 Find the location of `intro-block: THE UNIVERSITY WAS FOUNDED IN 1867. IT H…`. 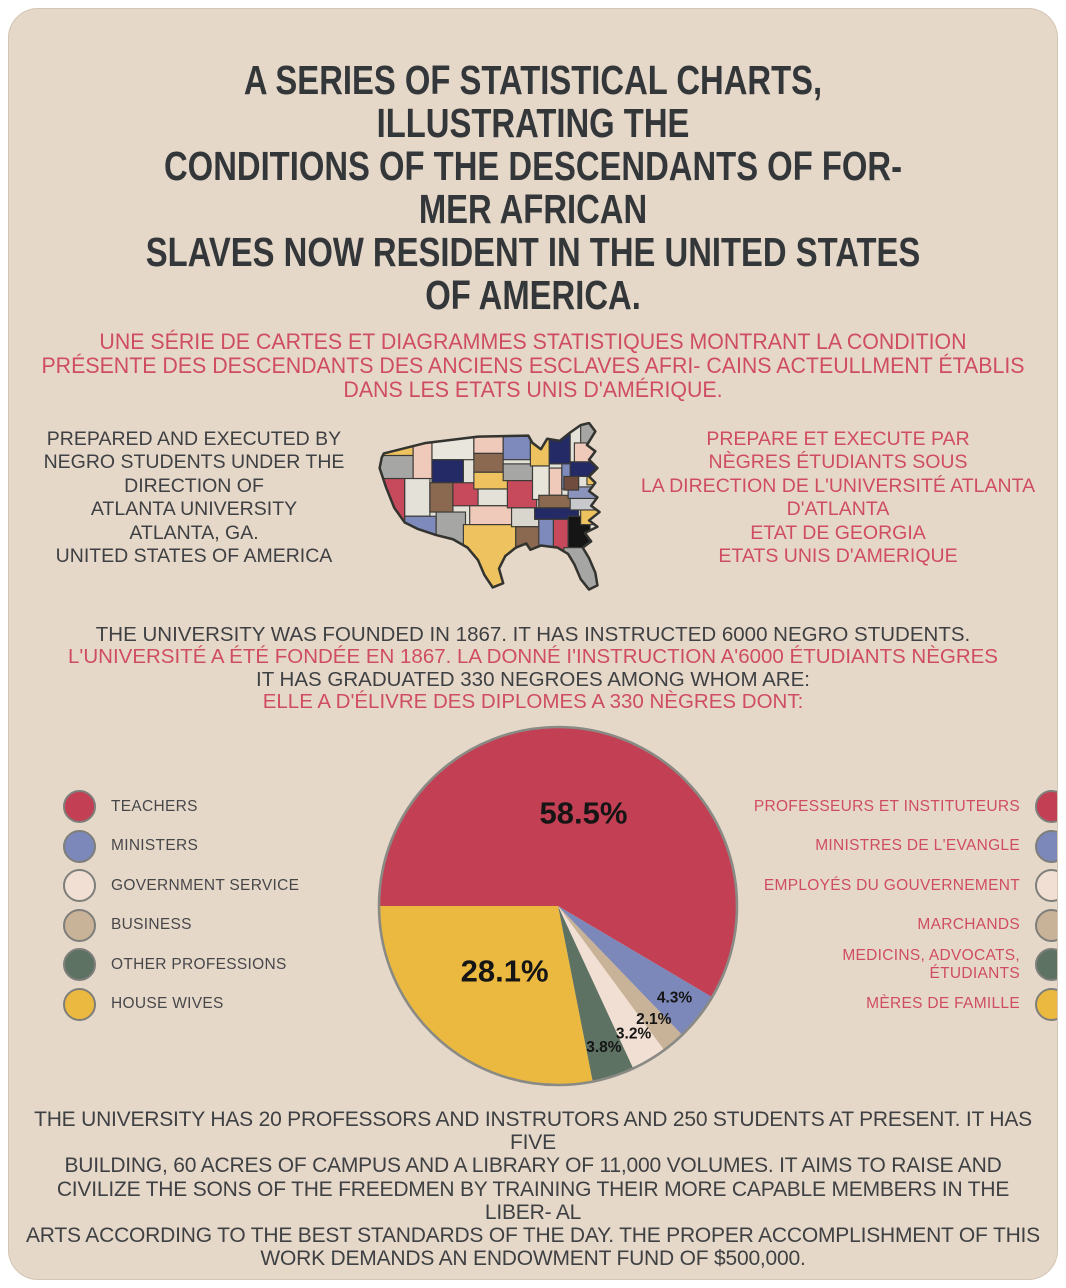

intro-block: THE UNIVERSITY WAS FOUNDED IN 1867. IT H… is located at coordinates (533, 668).